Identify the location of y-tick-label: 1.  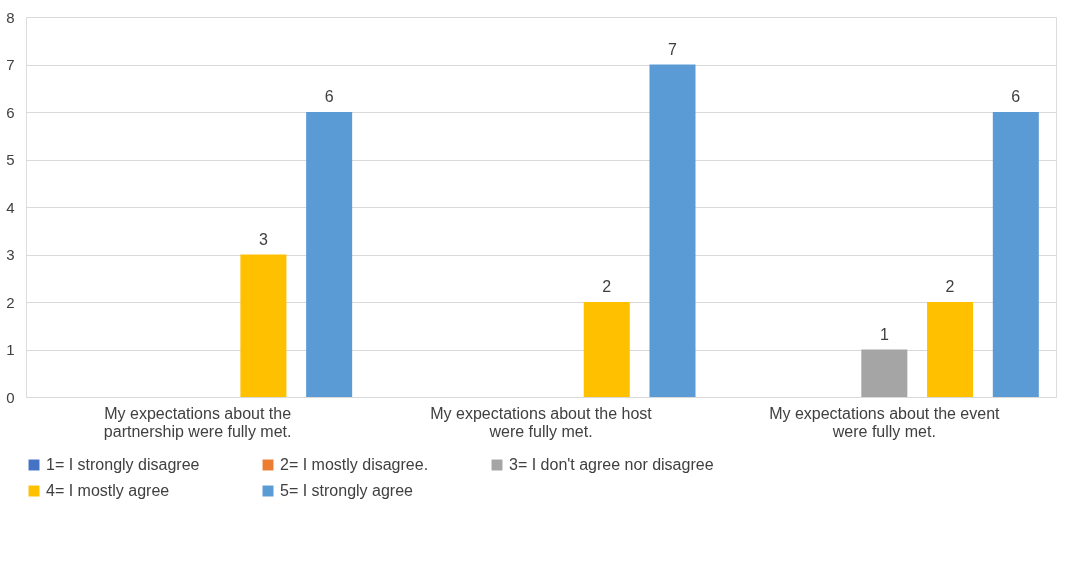
(10, 349).